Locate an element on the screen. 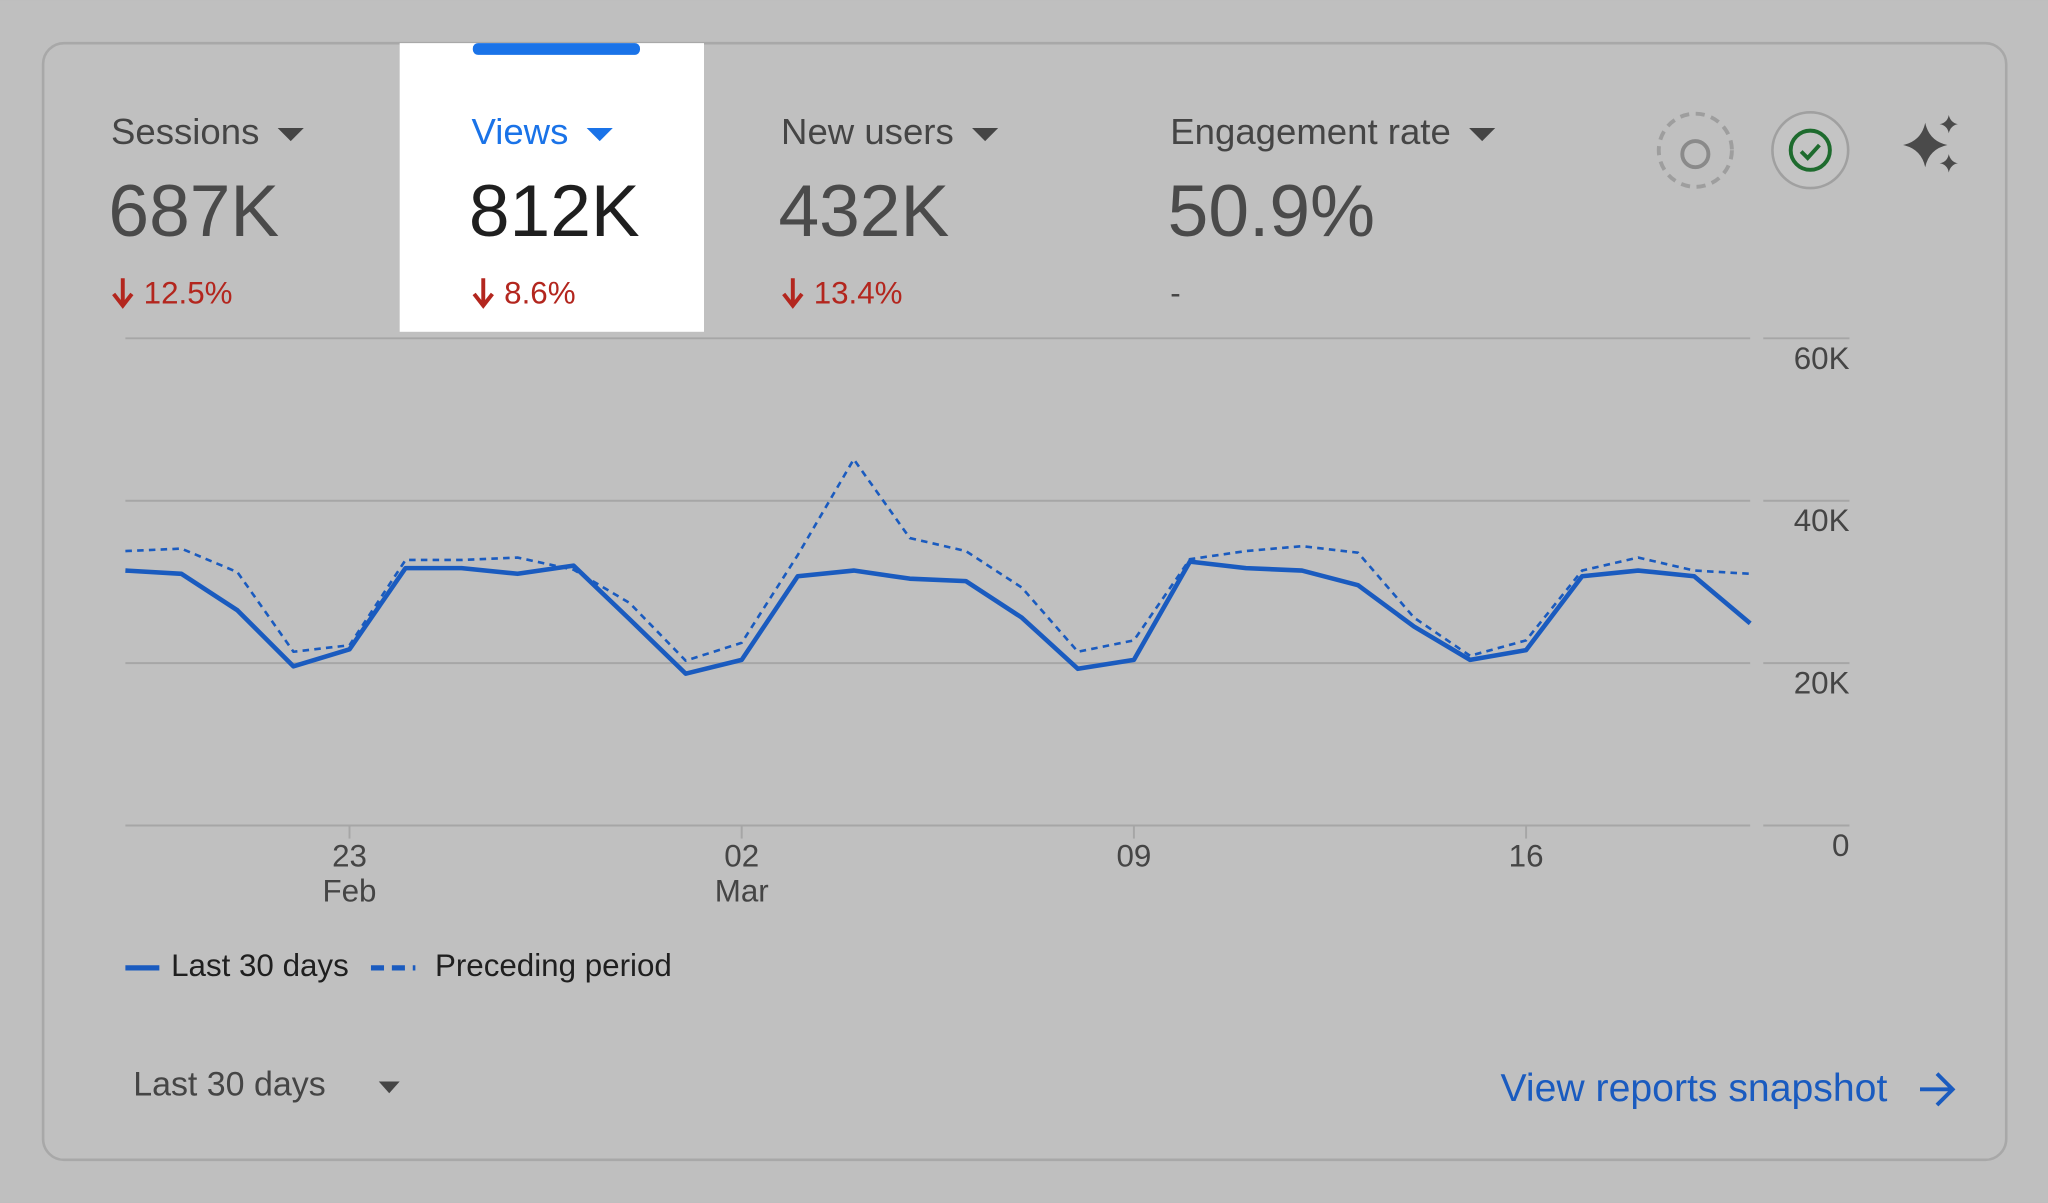 The image size is (2048, 1203). check-mark is located at coordinates (1810, 152).